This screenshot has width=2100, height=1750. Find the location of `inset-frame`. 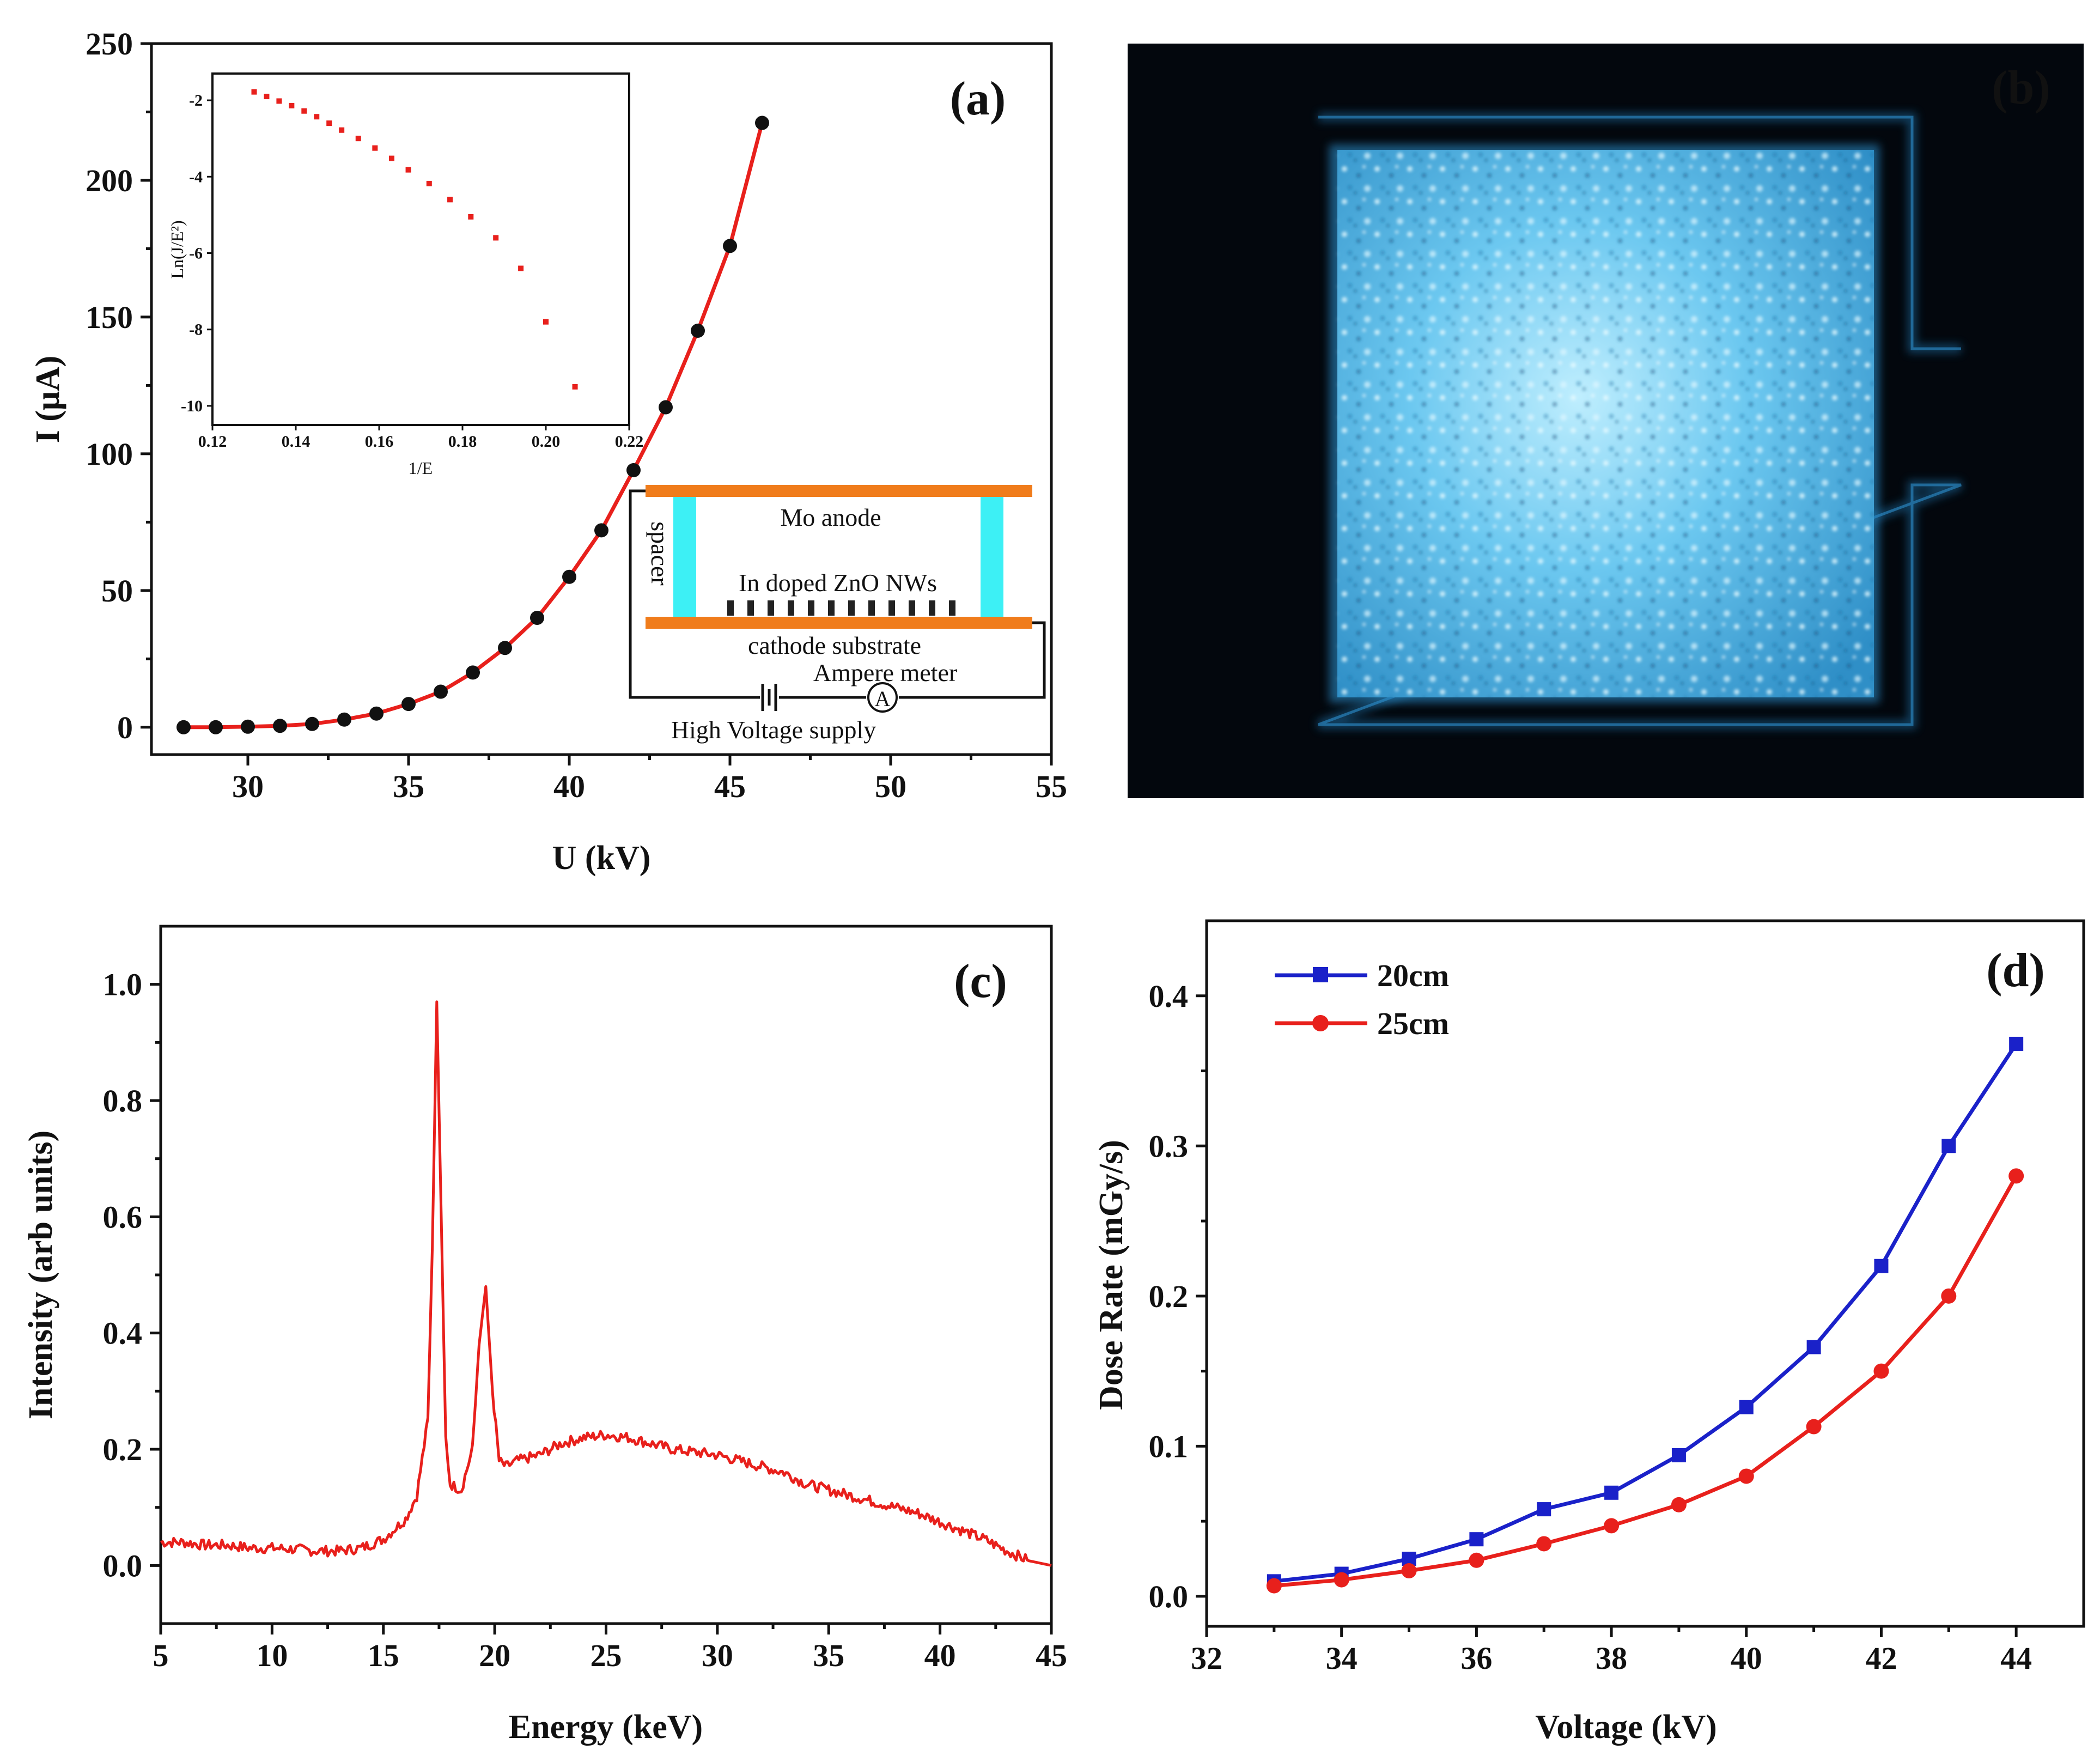

inset-frame is located at coordinates (420, 249).